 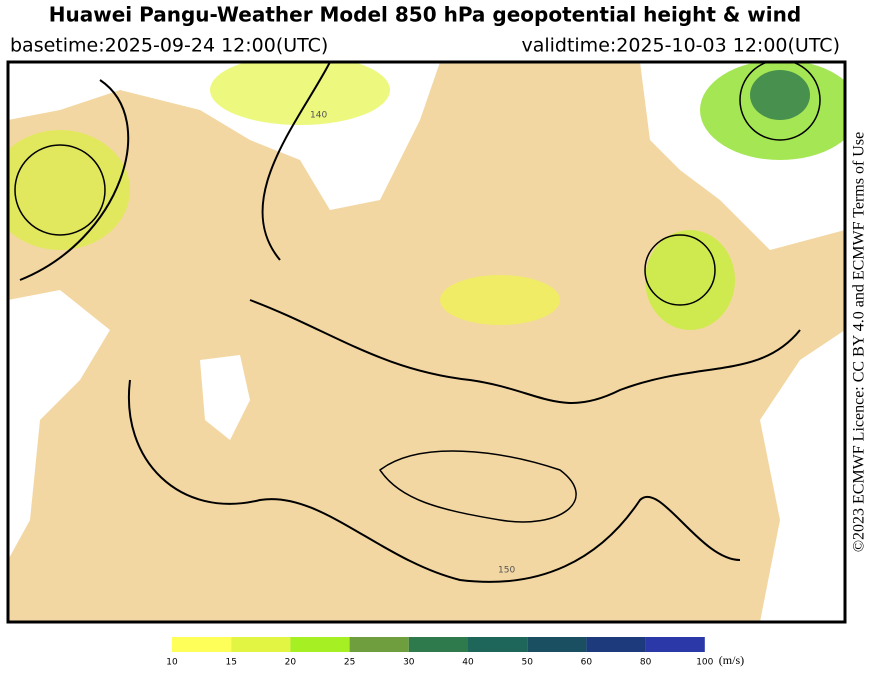 I want to click on colorbar-tick-label: 25, so click(x=349, y=663).